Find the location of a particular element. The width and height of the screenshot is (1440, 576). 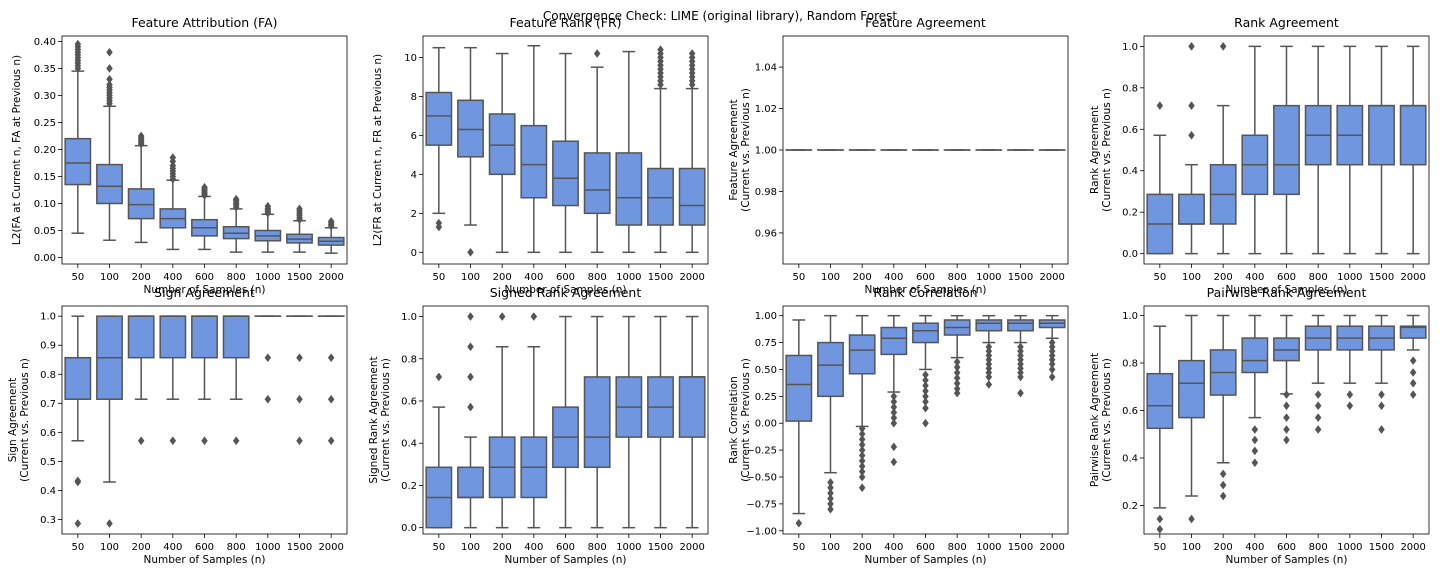

chart-title: Feature Attribution (FA) is located at coordinates (204, 22).